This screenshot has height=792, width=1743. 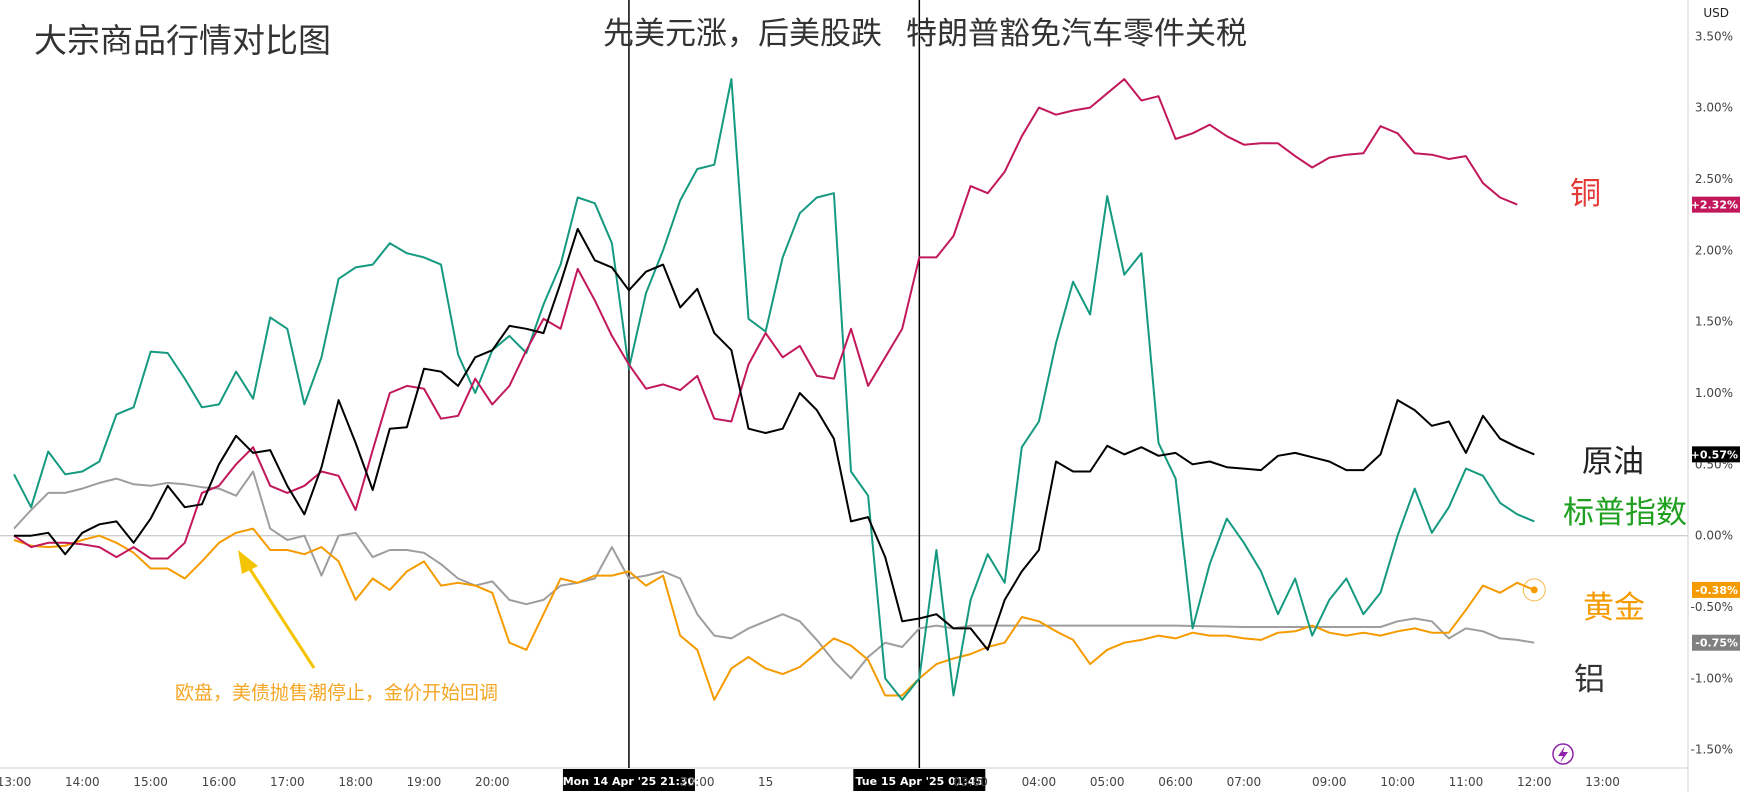 I want to click on price-tag-bg-gold, so click(x=1716, y=589).